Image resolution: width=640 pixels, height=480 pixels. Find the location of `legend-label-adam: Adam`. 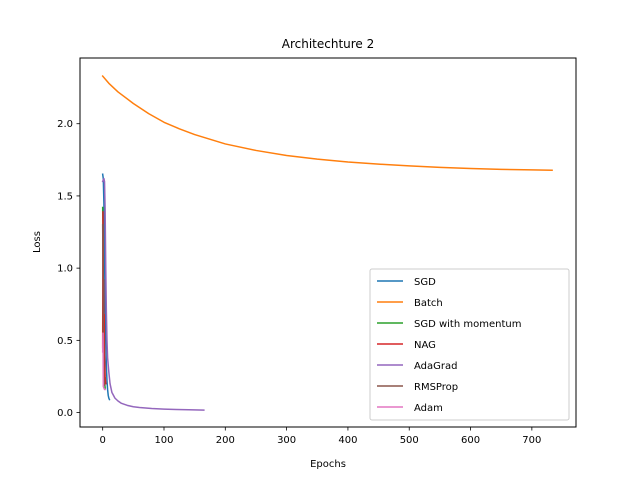

legend-label-adam: Adam is located at coordinates (428, 408).